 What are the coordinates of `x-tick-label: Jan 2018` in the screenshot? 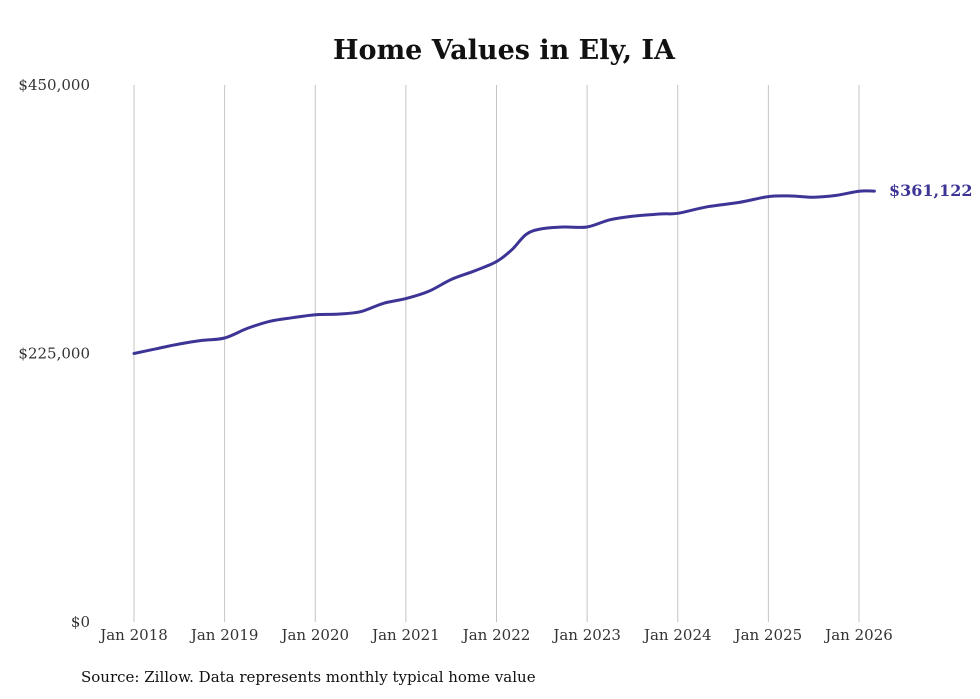 It's located at (133, 635).